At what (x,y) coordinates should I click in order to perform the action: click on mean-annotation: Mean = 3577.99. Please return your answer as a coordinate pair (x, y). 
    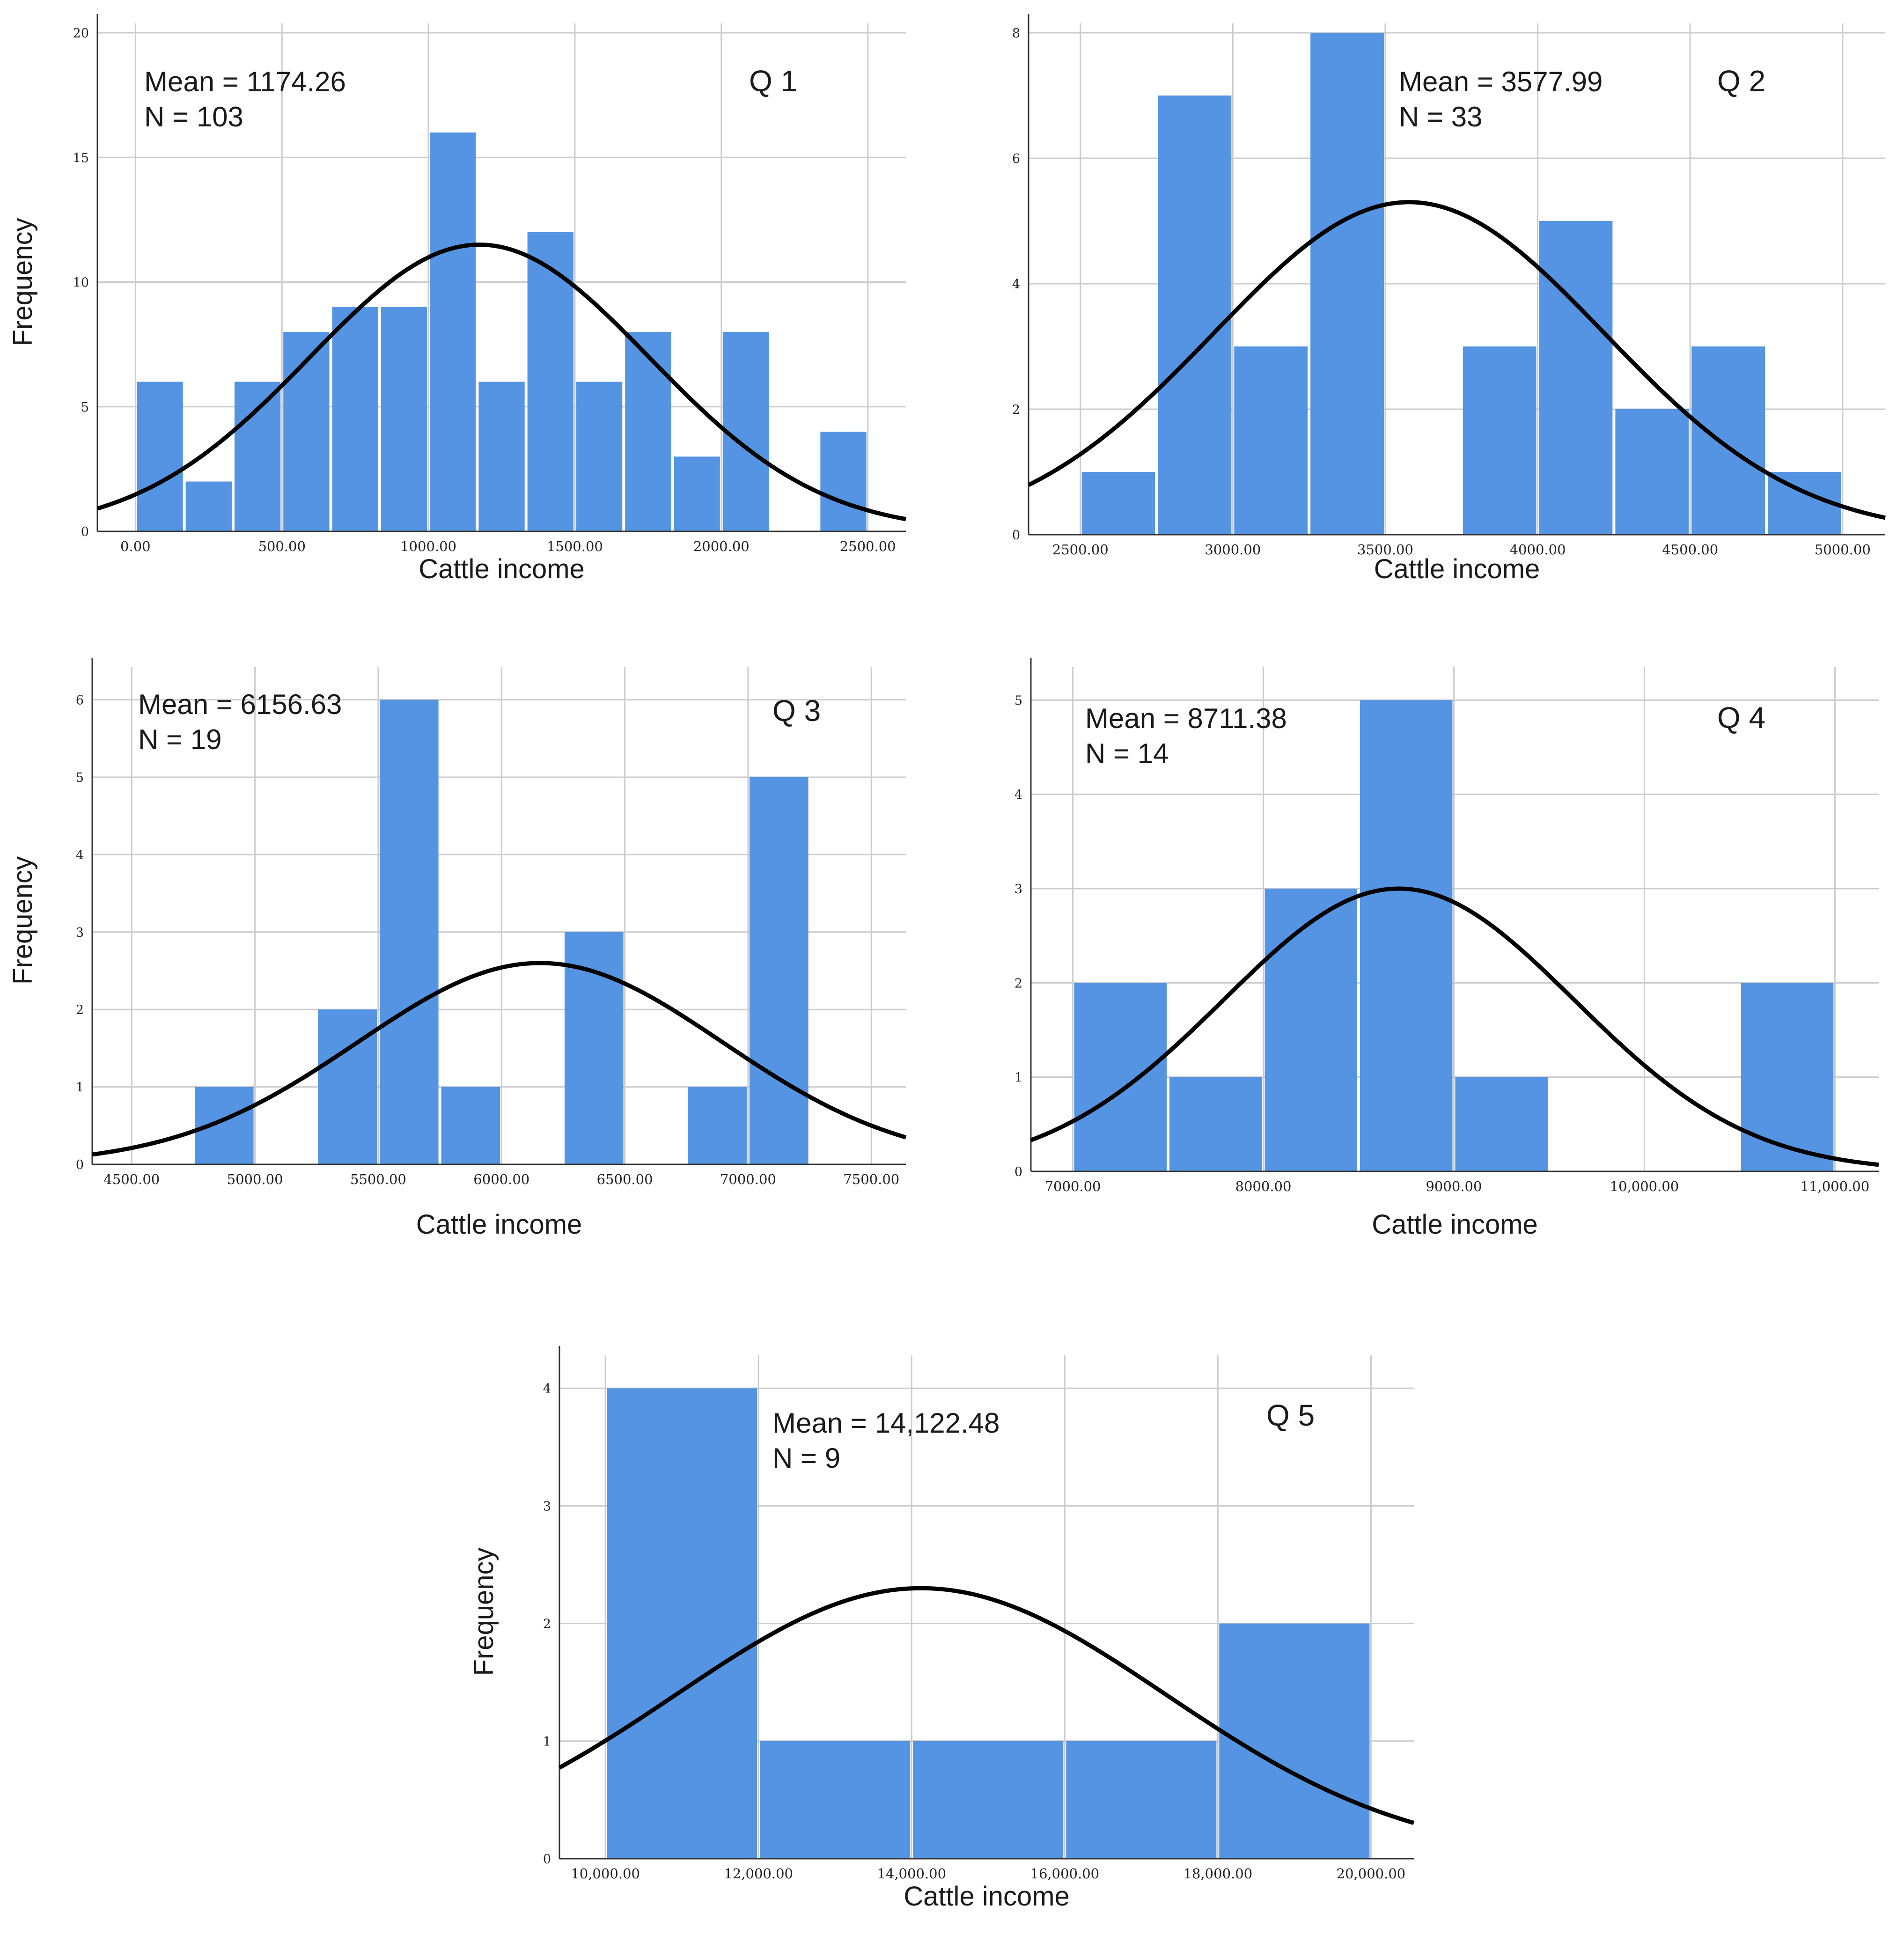
    Looking at the image, I should click on (1501, 81).